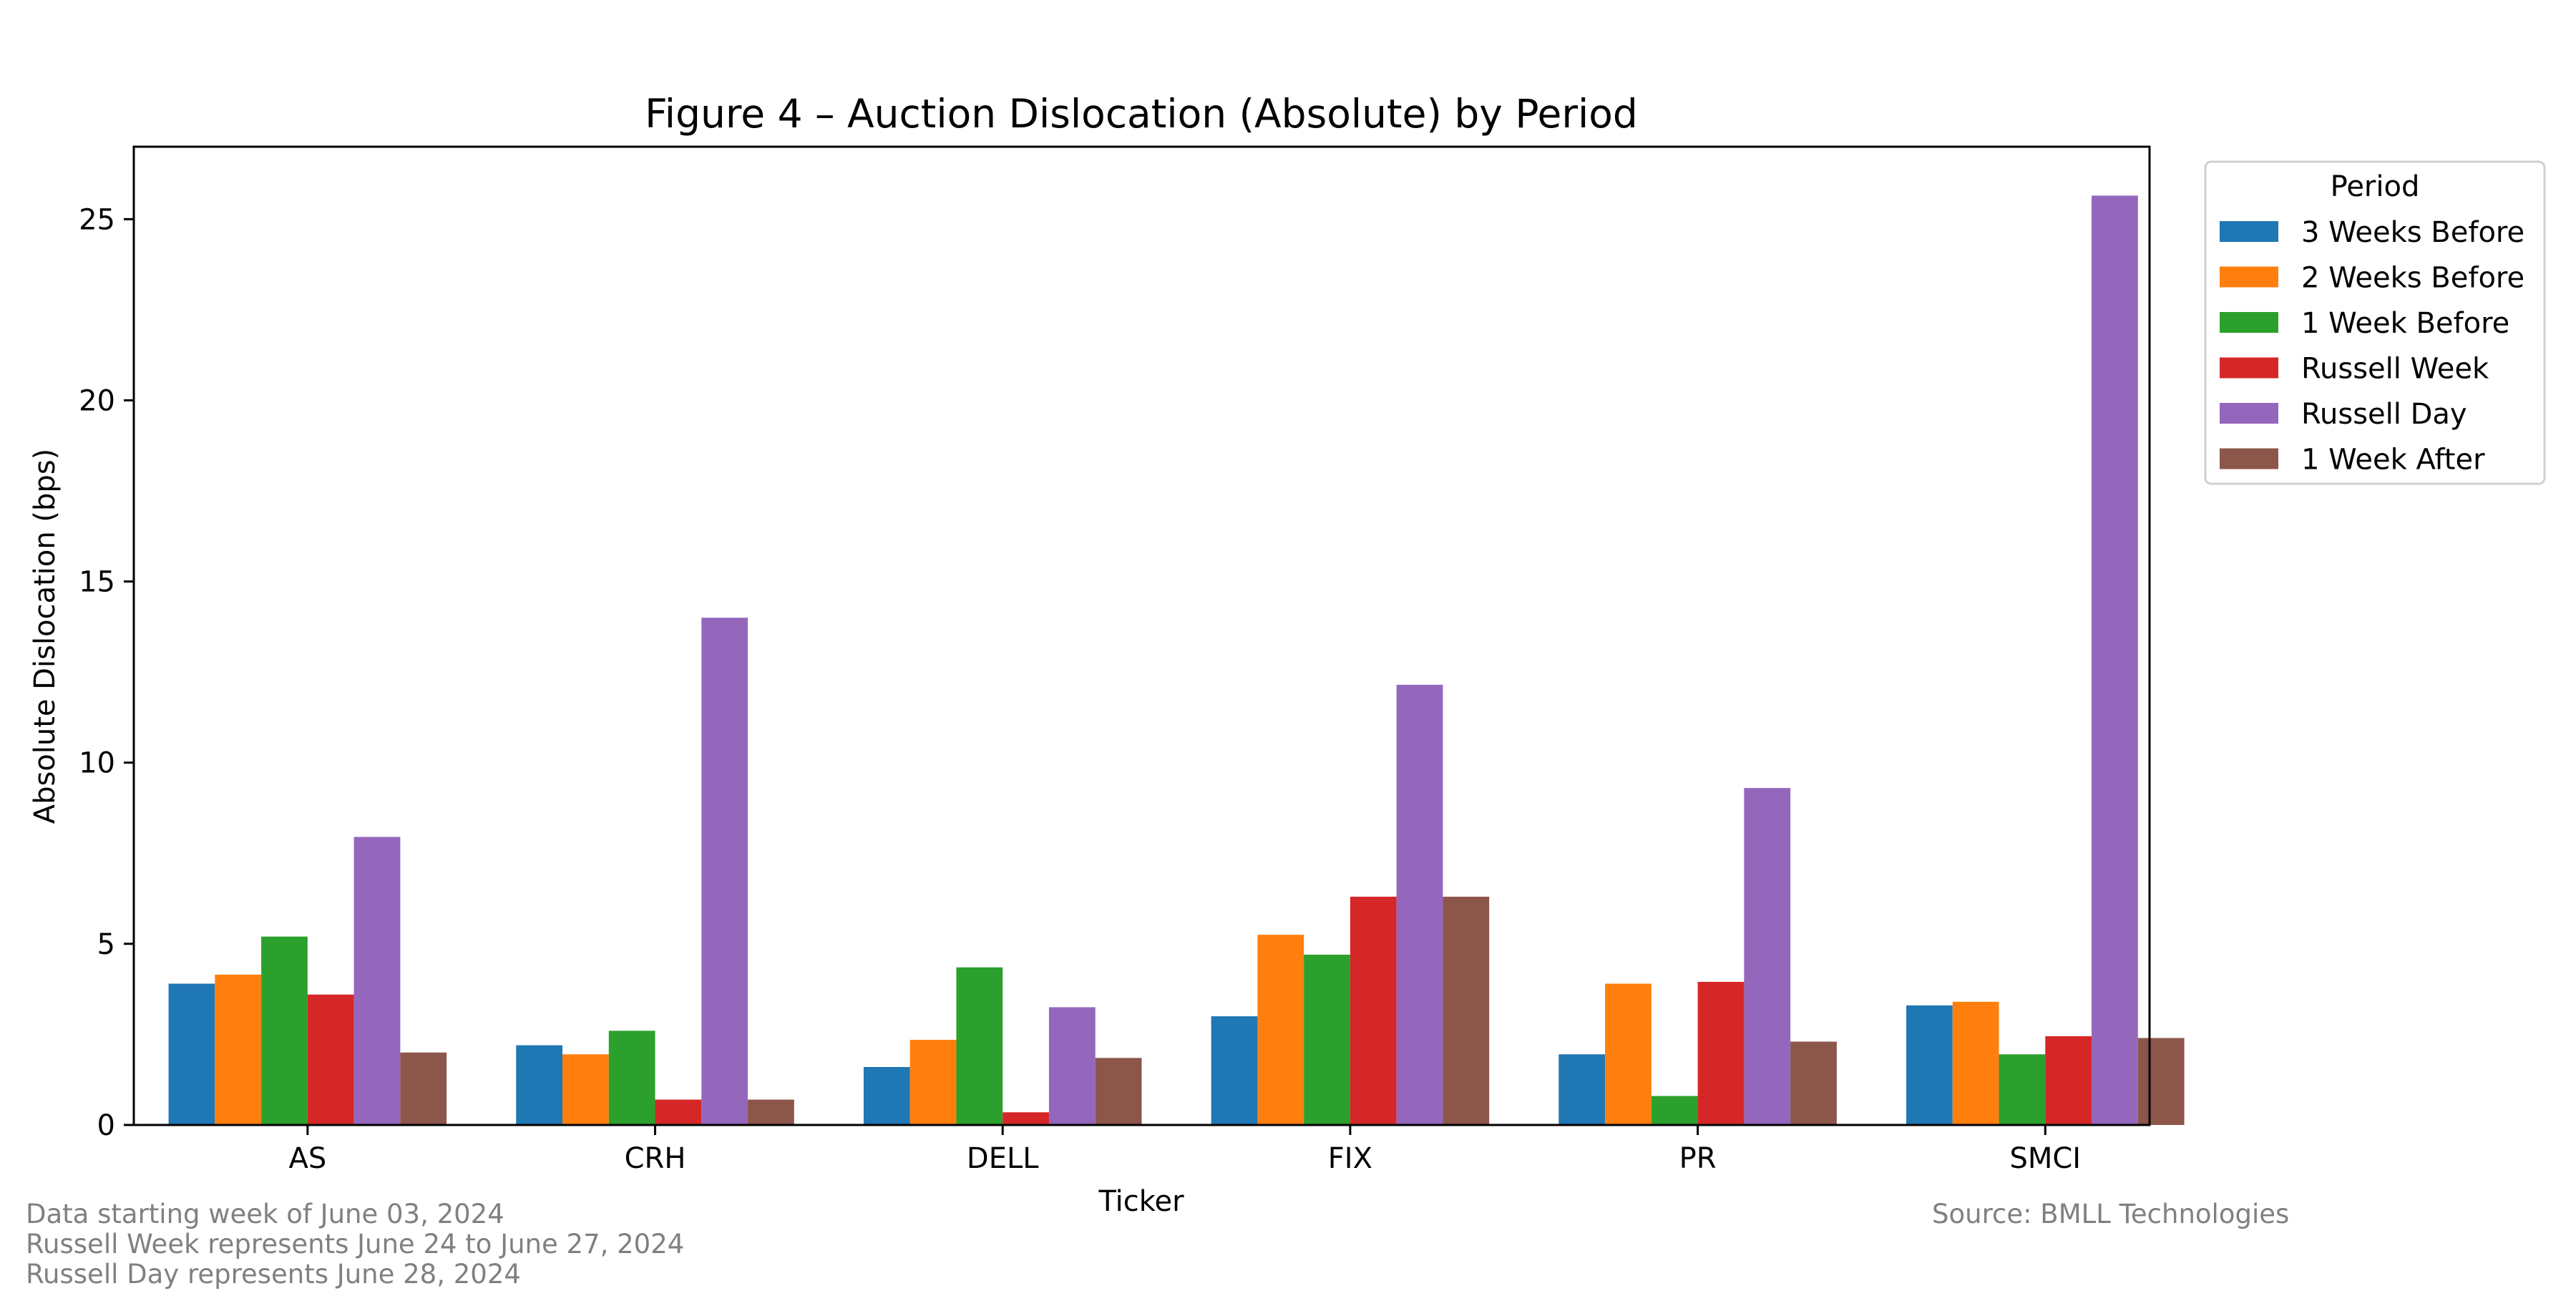  I want to click on y-axis: 0 5 10 15 20 25, so click(106, 672).